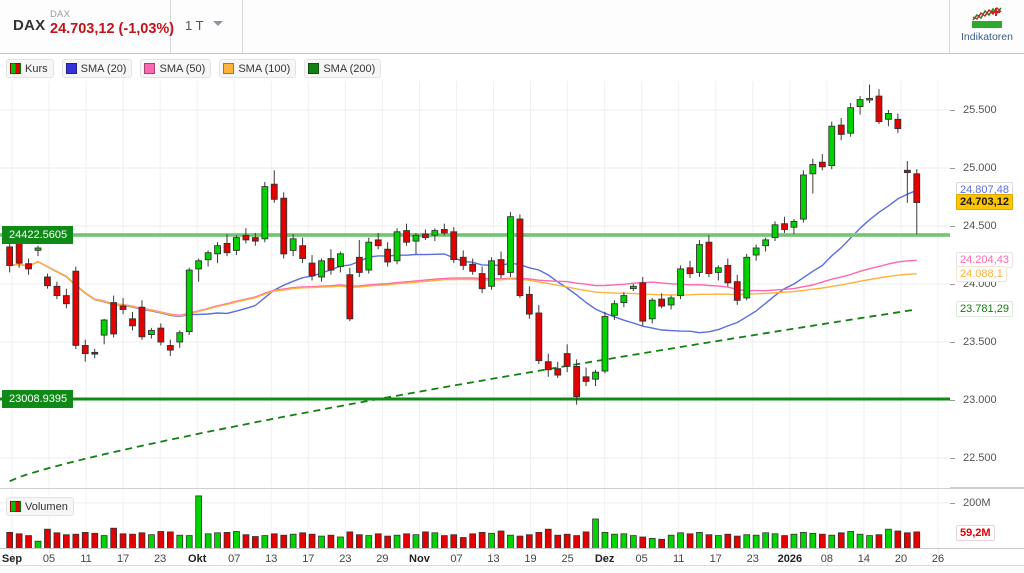 The image size is (1024, 573). I want to click on price-tick-label: 24.500, so click(980, 226).